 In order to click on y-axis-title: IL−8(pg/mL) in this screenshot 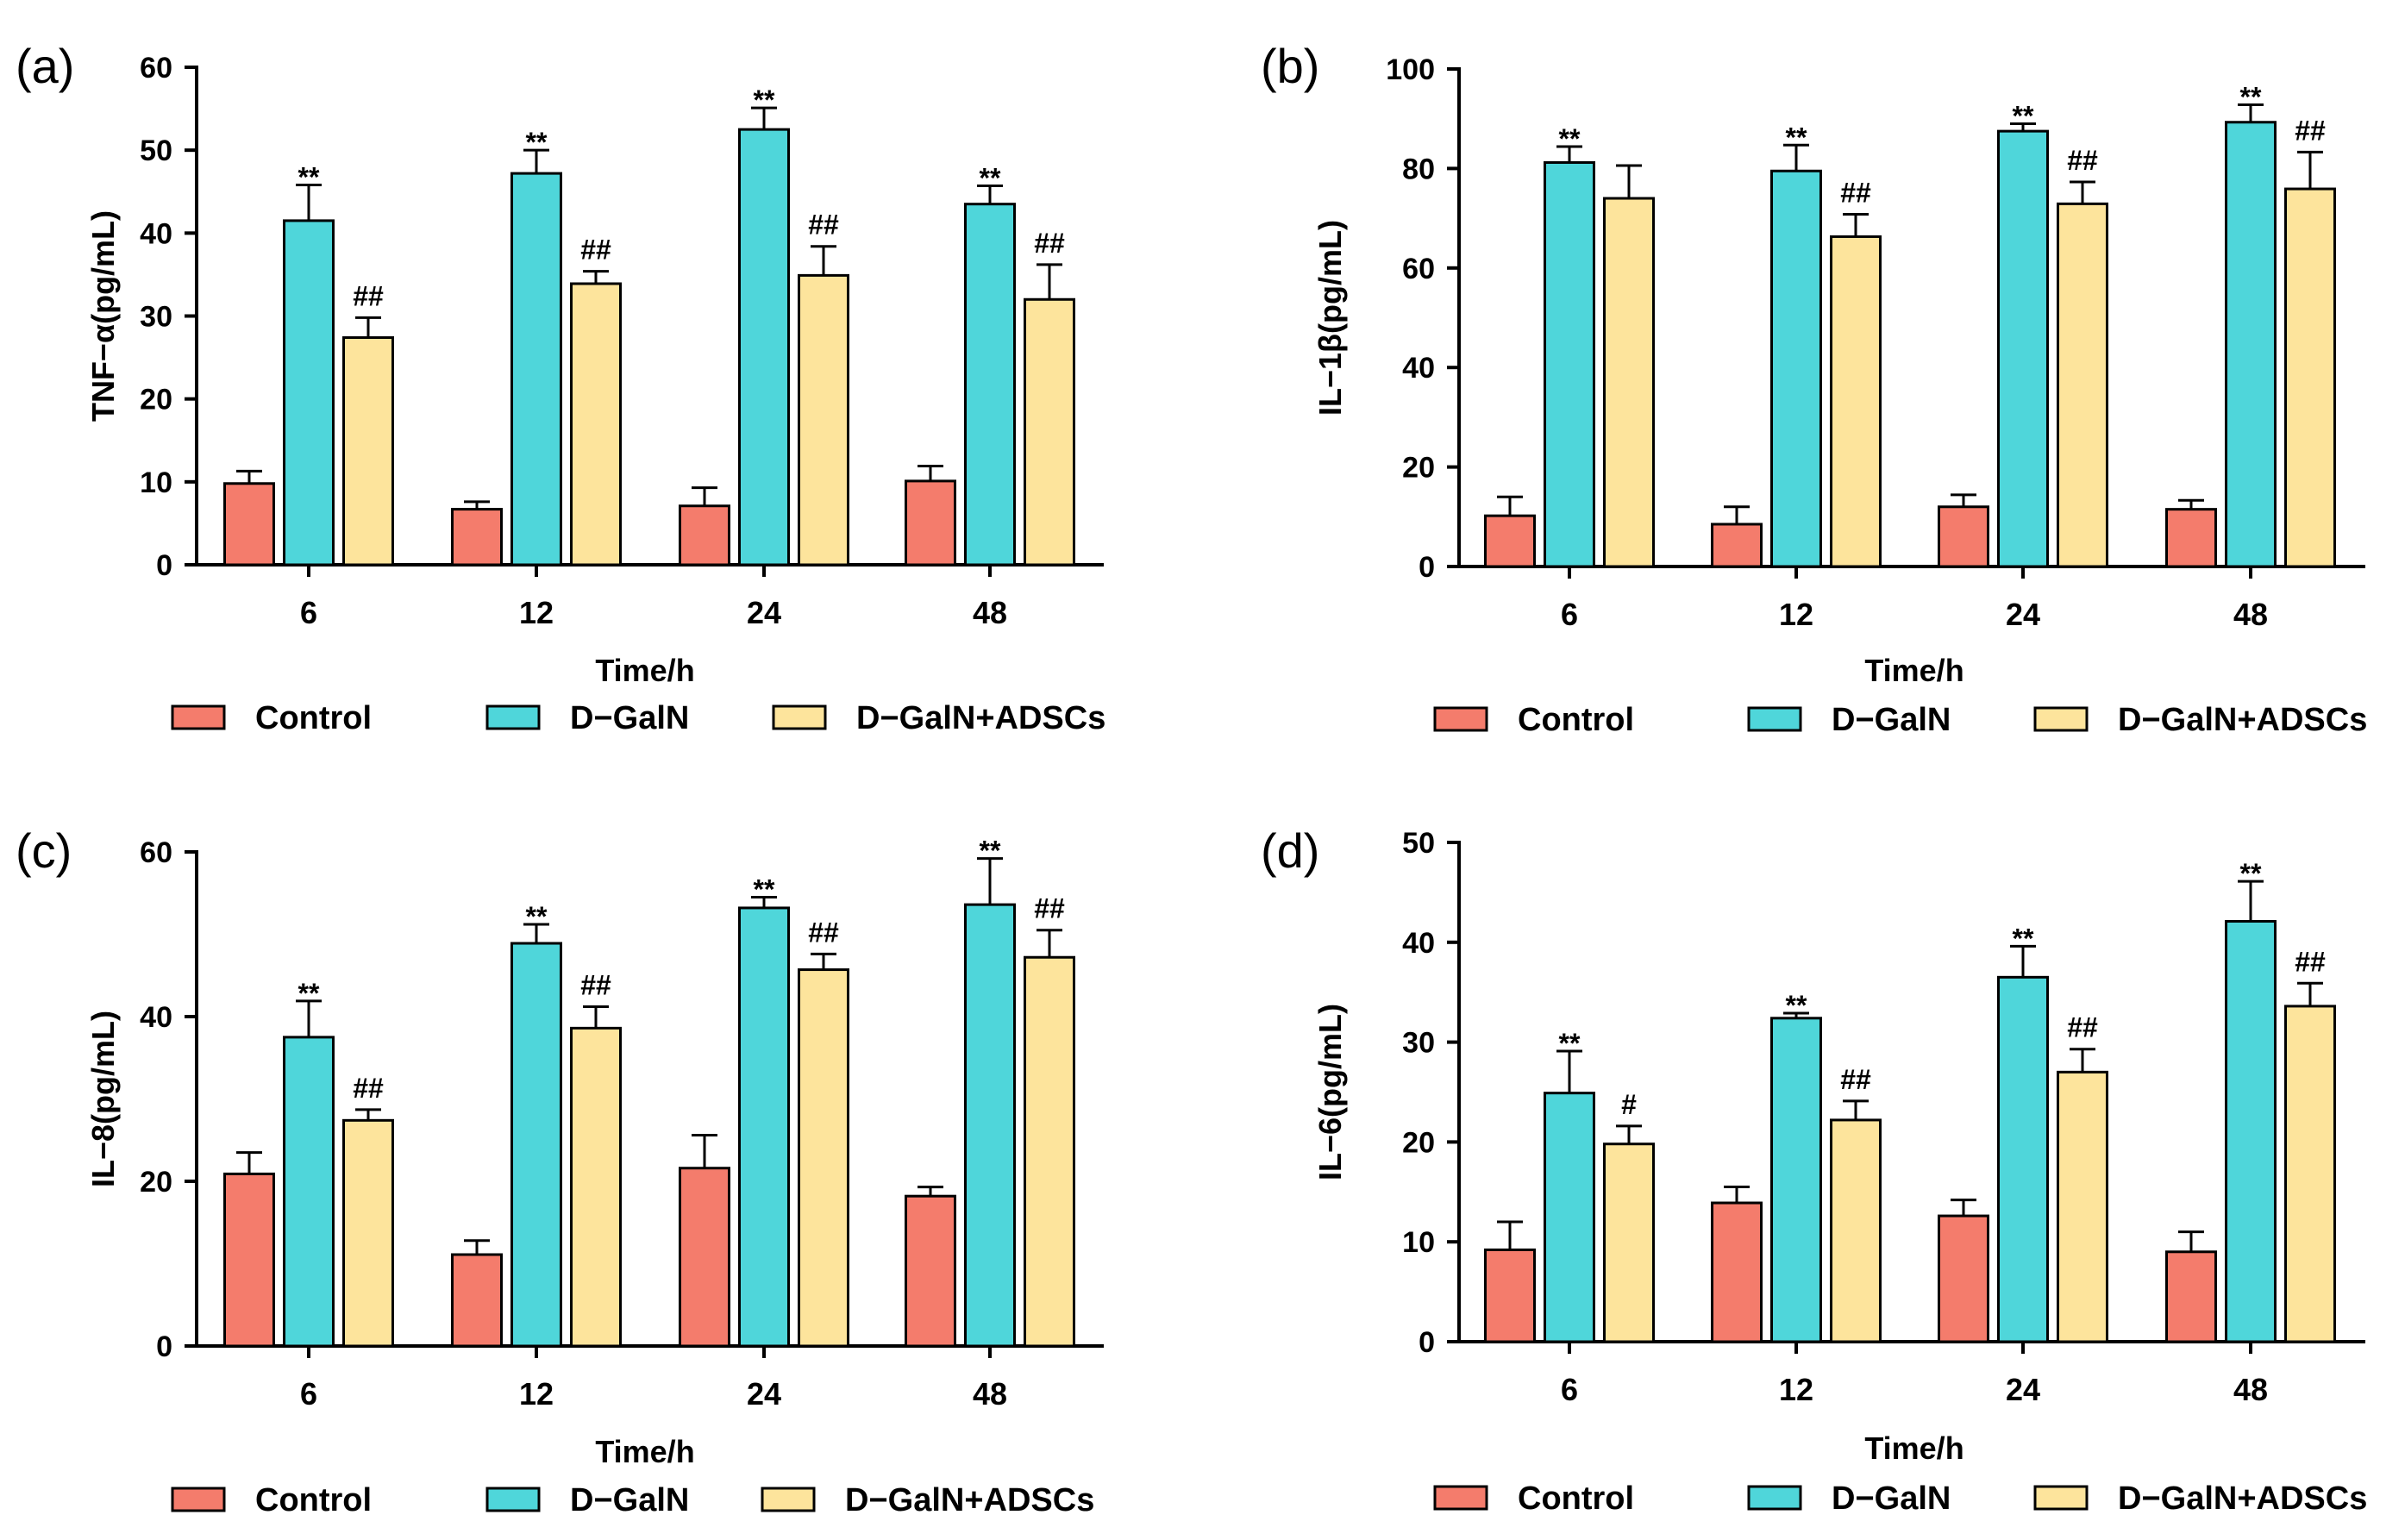, I will do `click(103, 1099)`.